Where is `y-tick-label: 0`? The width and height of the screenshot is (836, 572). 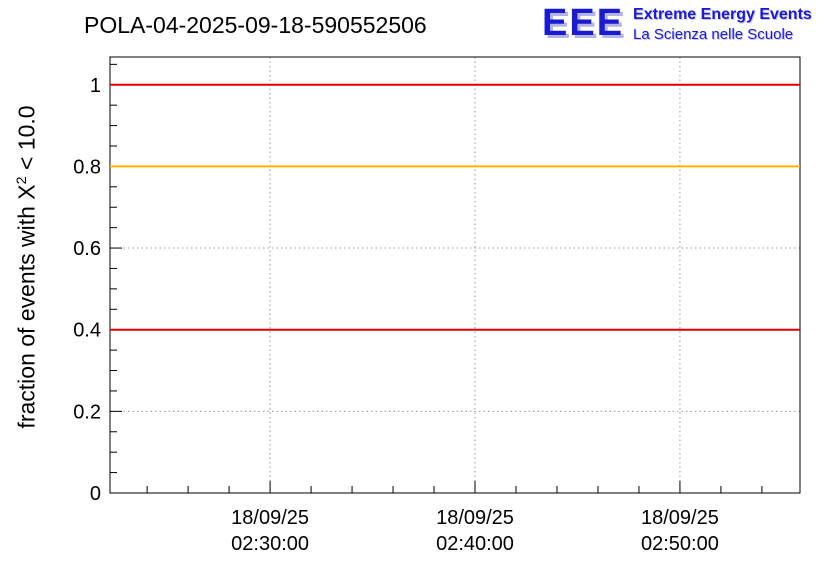
y-tick-label: 0 is located at coordinates (95, 494).